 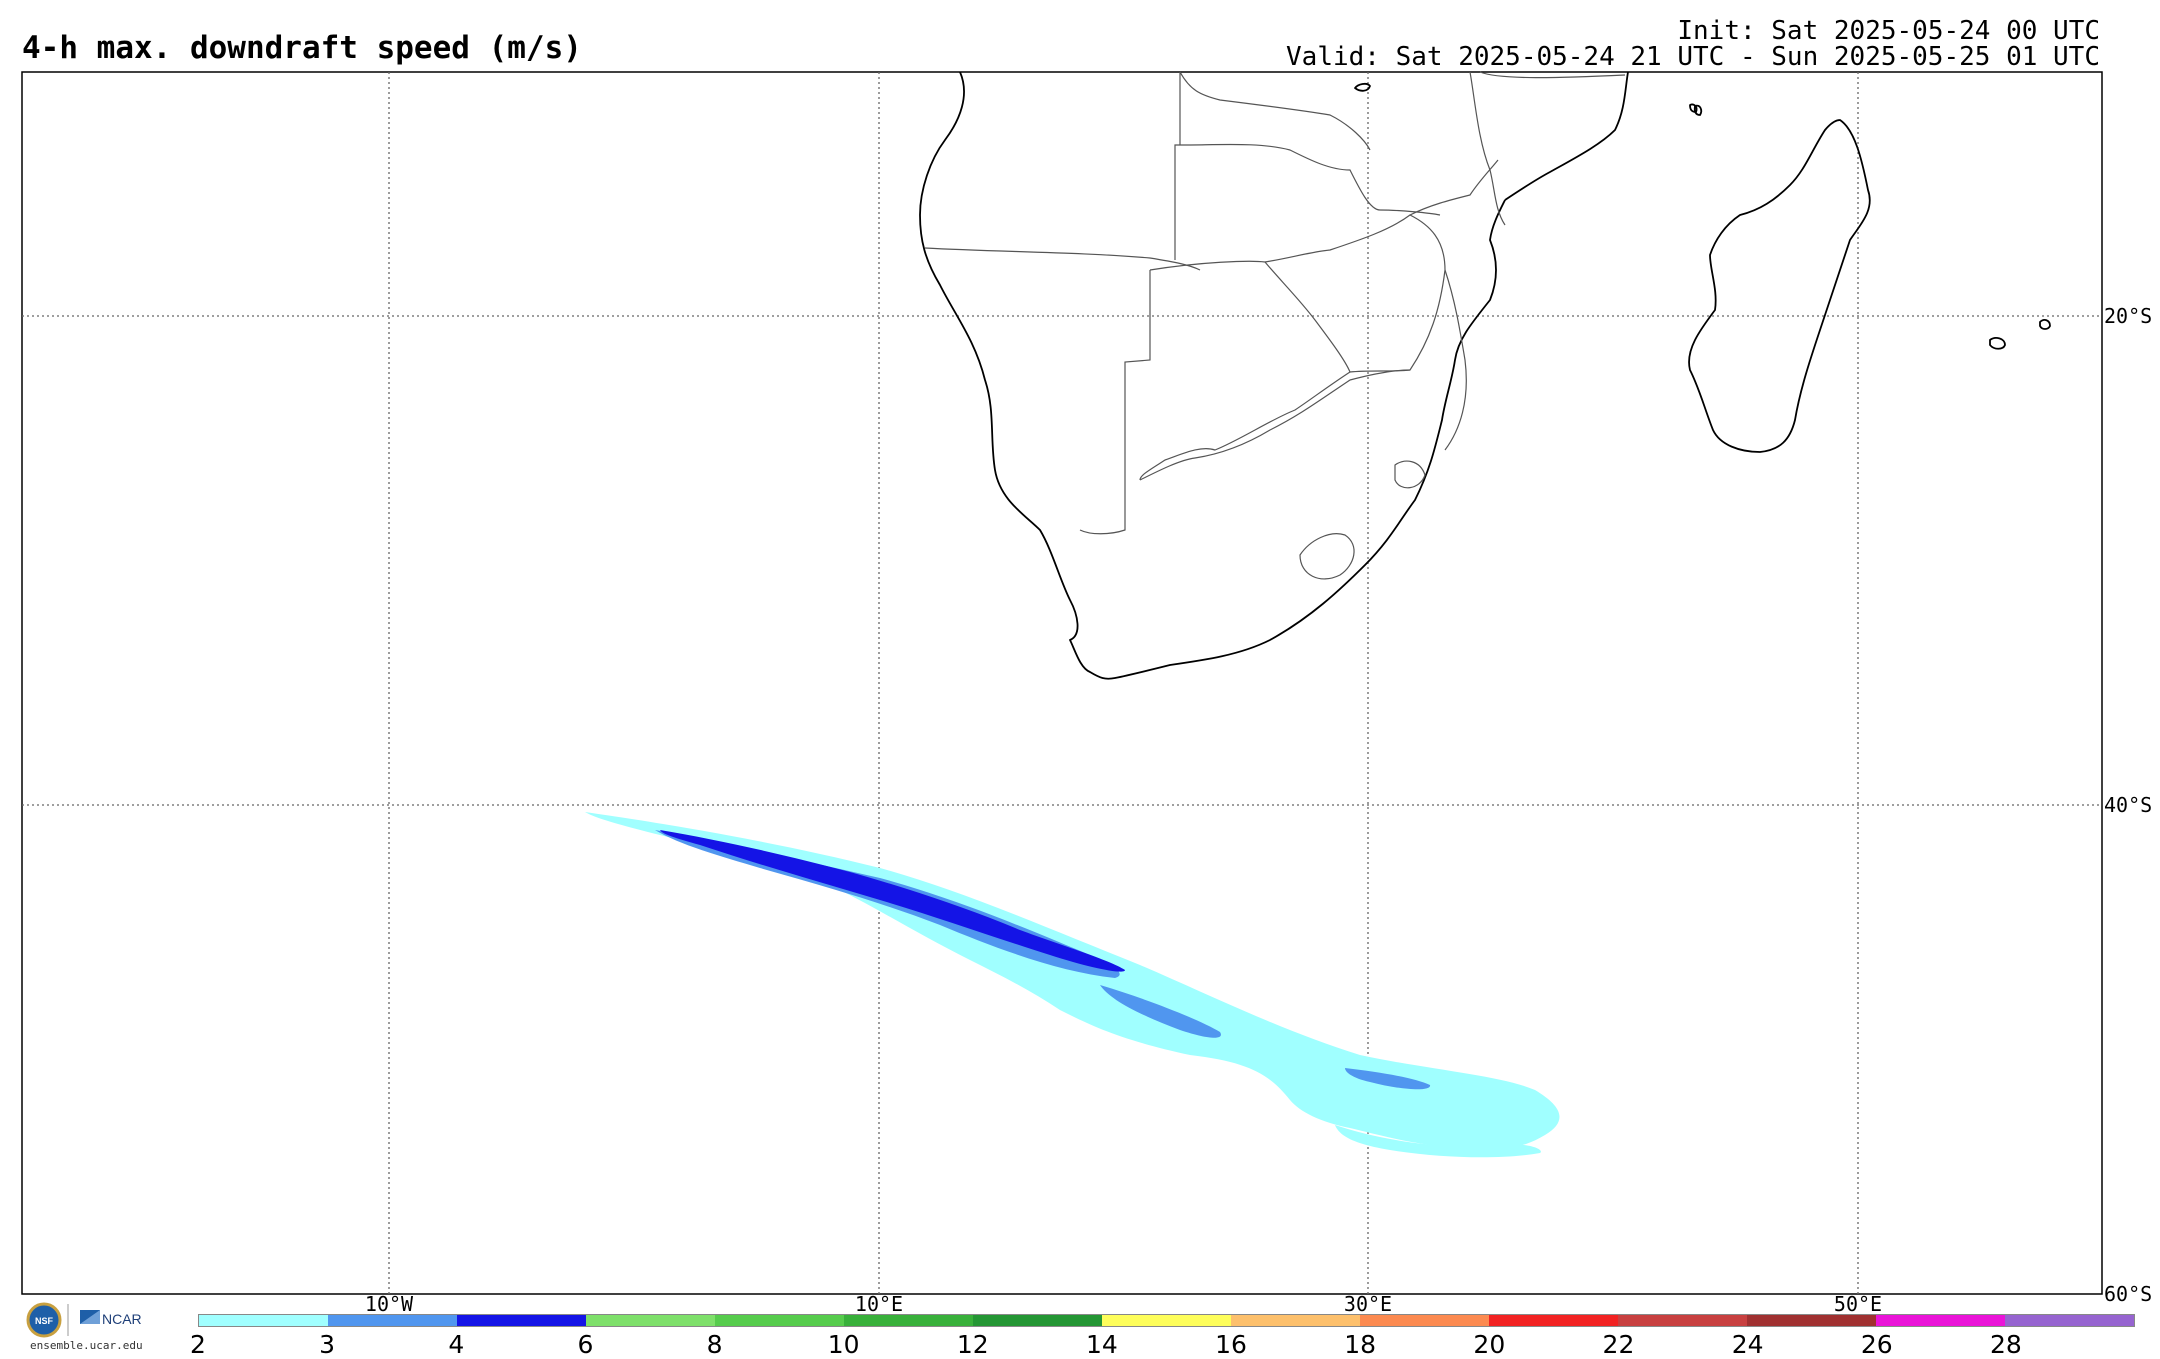 What do you see at coordinates (1410, 474) in the screenshot?
I see `border-eswatini` at bounding box center [1410, 474].